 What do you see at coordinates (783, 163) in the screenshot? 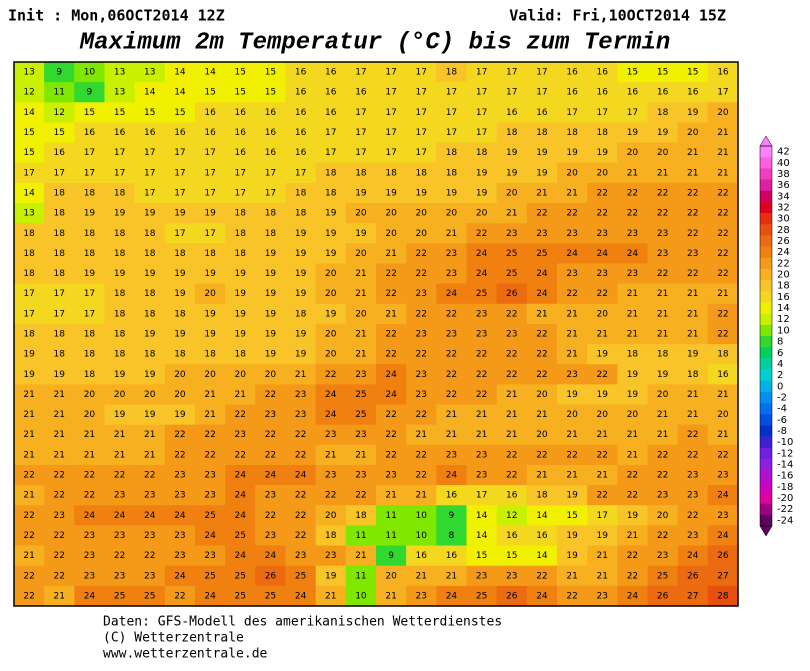
I see `colorbar-label: 40` at bounding box center [783, 163].